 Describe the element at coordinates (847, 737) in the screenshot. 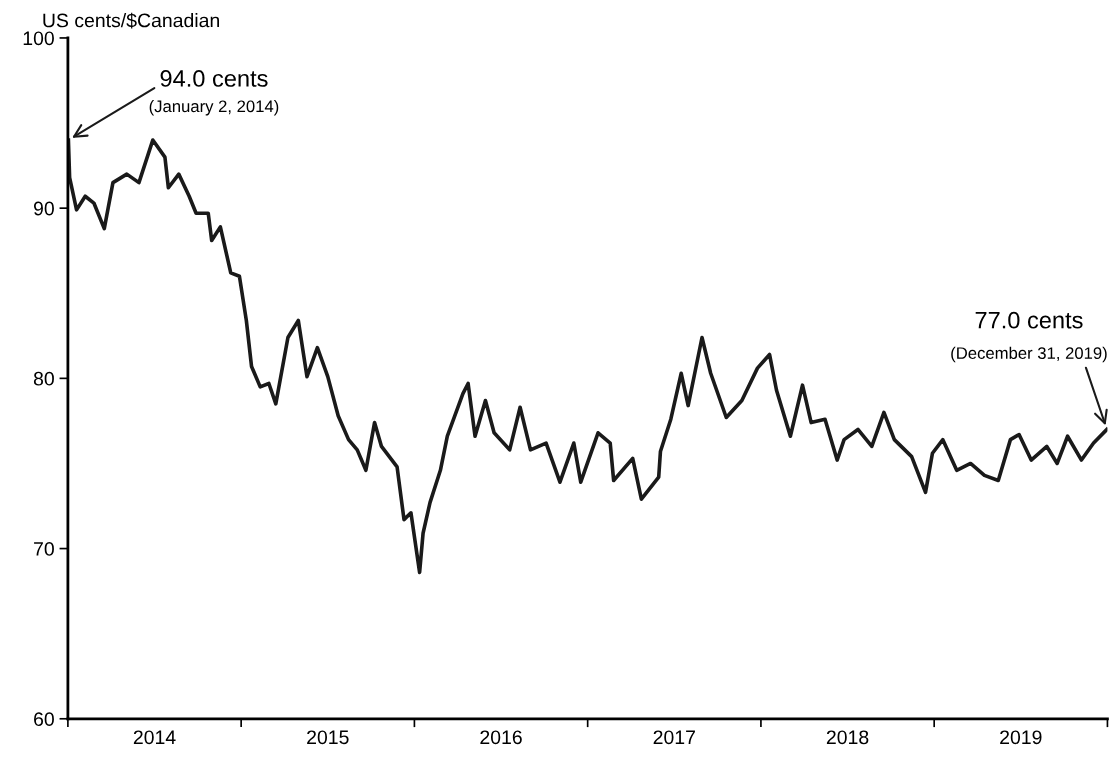

I see `x-tick-label: 2018` at that location.